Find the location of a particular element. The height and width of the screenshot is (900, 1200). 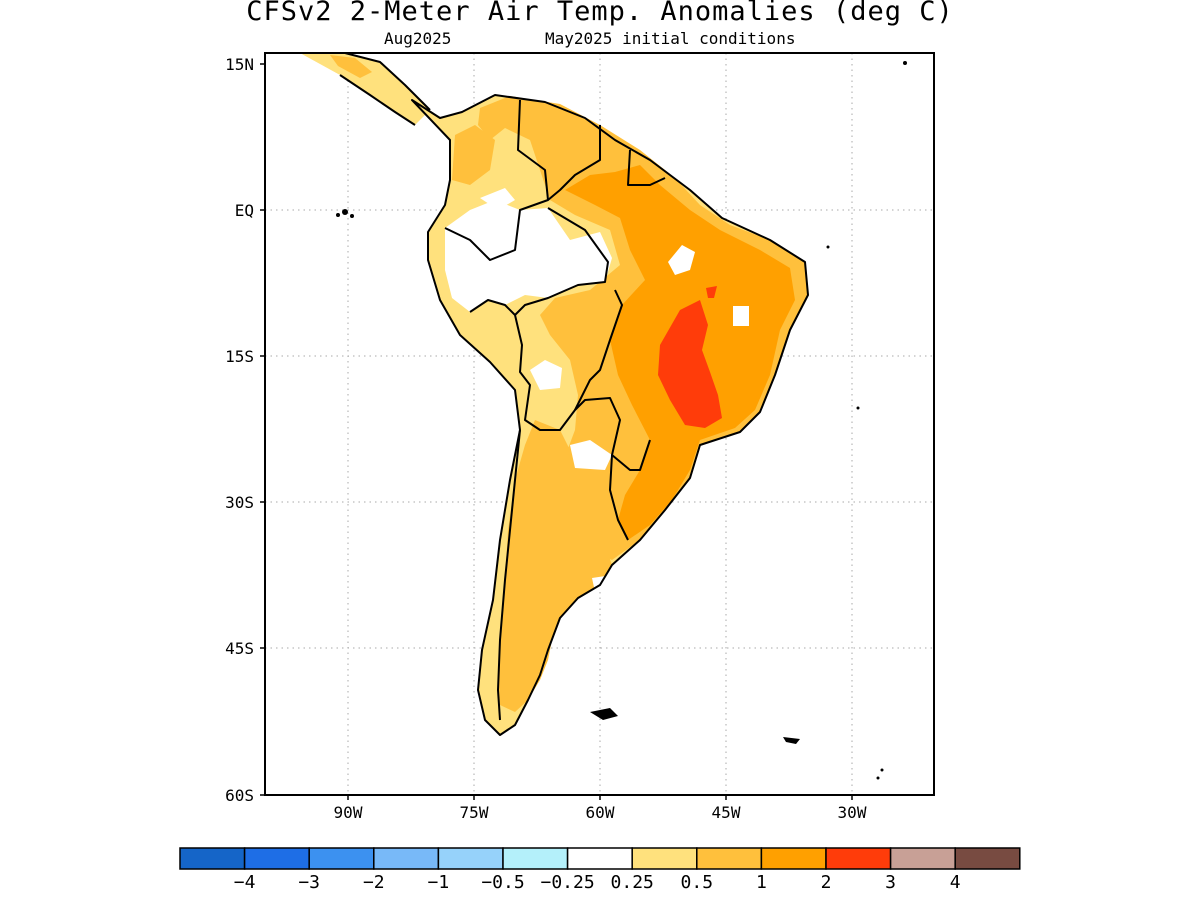

longitude-labels: 90W 75W 60W 45W 30W is located at coordinates (600, 812).